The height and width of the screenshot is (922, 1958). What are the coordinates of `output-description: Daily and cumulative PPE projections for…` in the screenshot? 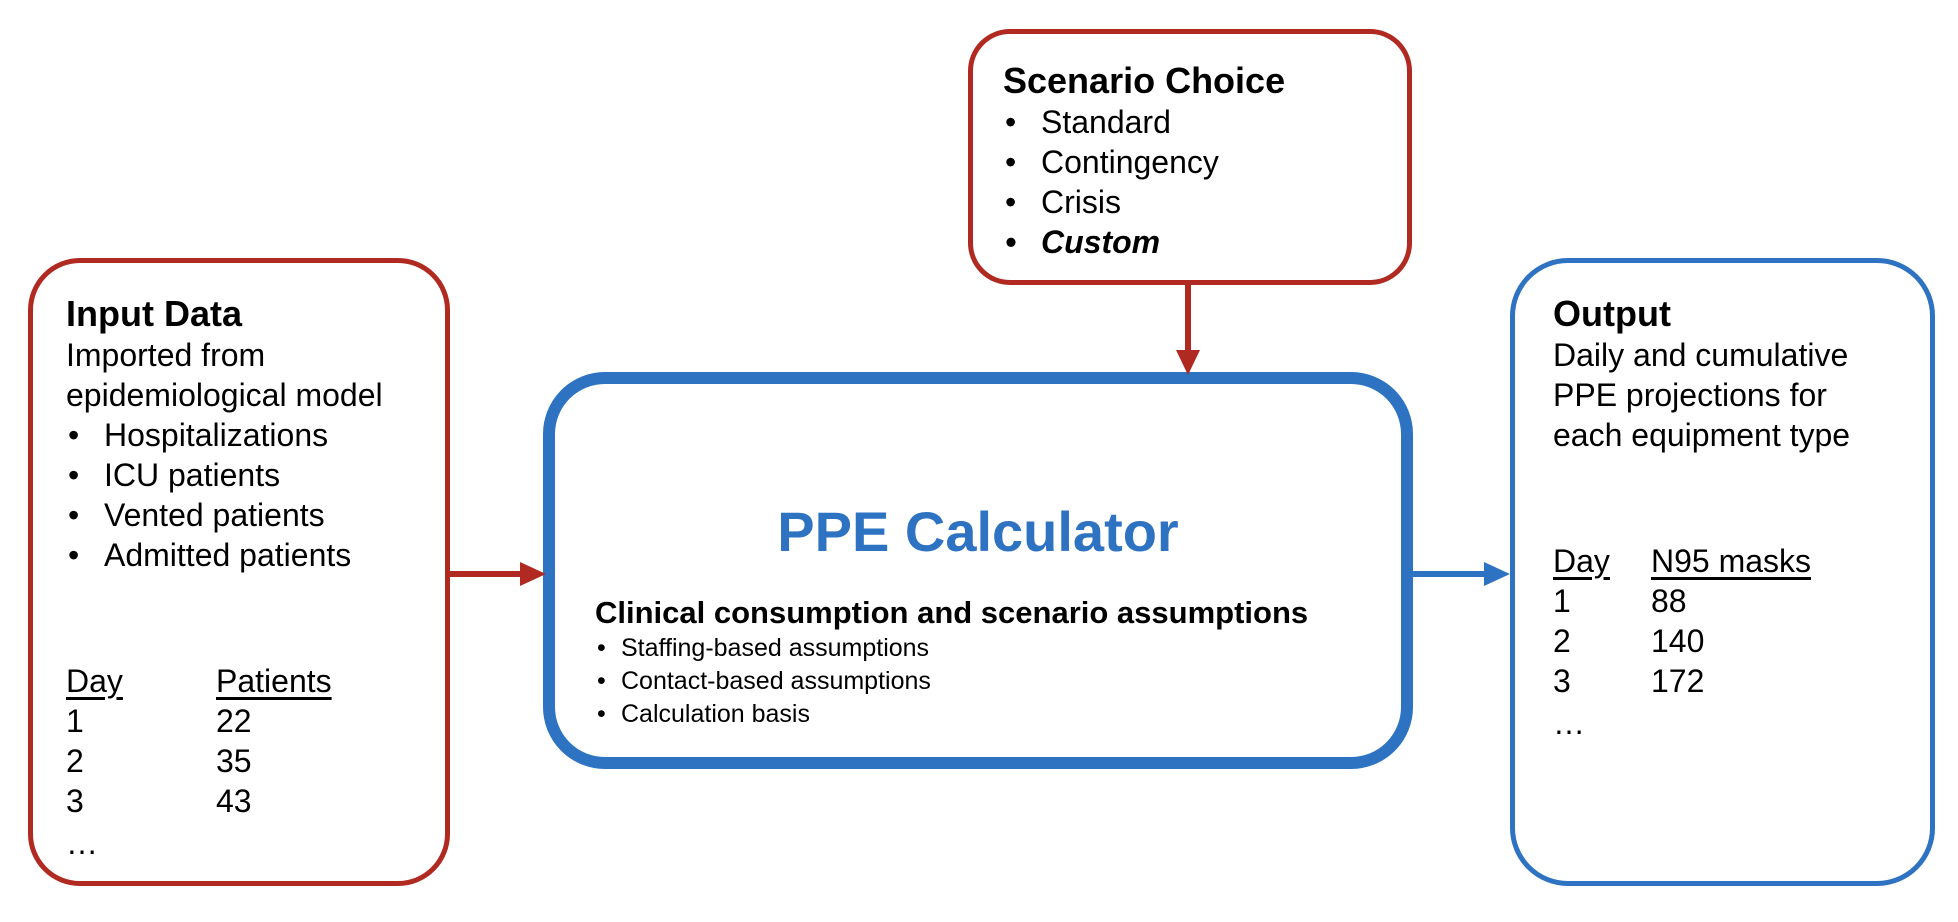 It's located at (1702, 395).